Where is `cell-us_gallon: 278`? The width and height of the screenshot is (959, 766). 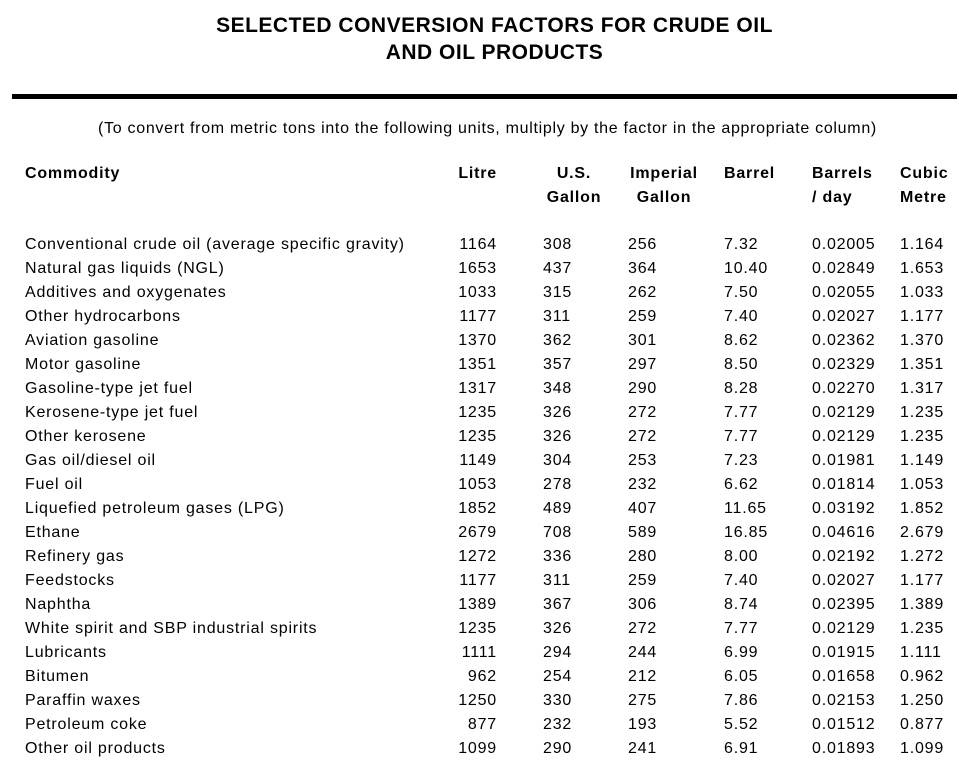 cell-us_gallon: 278 is located at coordinates (558, 484).